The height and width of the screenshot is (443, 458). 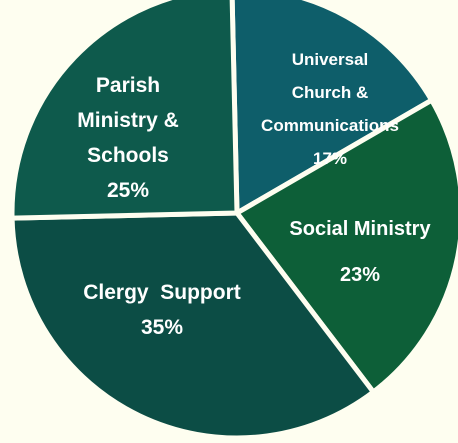 What do you see at coordinates (330, 125) in the screenshot?
I see `slice-label-text: Communications` at bounding box center [330, 125].